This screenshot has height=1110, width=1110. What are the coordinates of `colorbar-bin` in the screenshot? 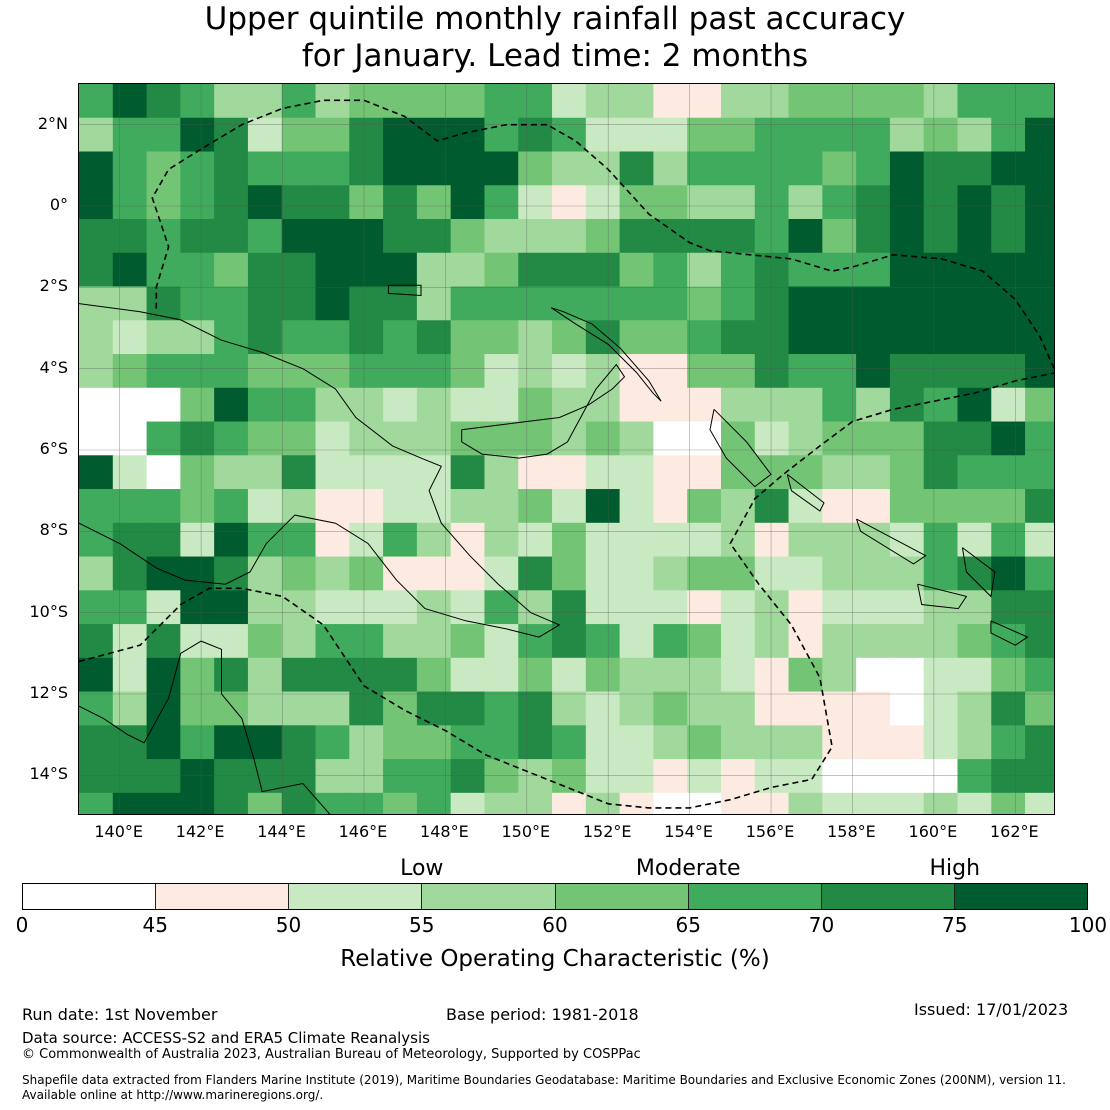 It's located at (356, 896).